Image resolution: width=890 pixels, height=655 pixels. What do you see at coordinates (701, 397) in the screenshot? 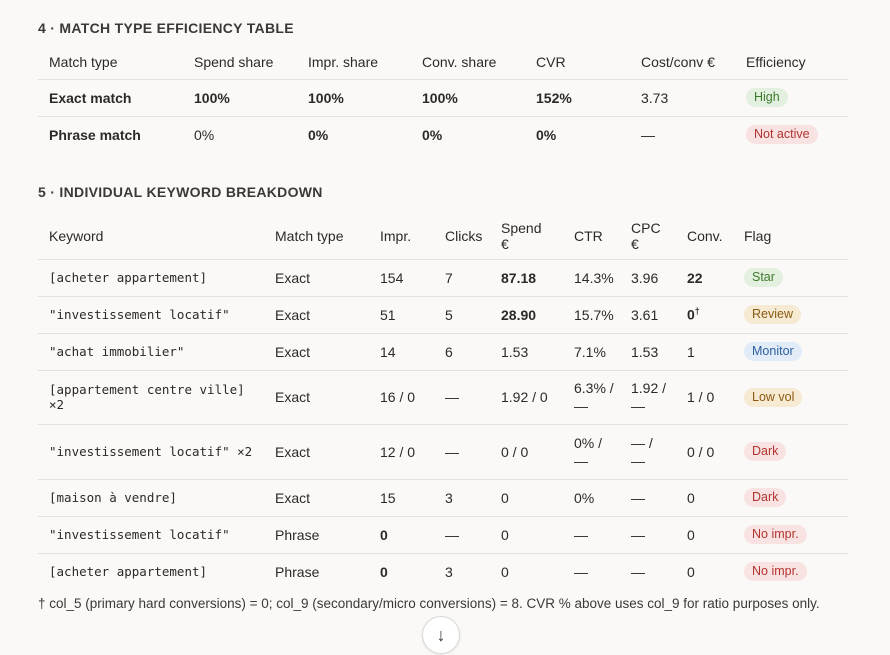
I see `conv-value: 1 / 0` at bounding box center [701, 397].